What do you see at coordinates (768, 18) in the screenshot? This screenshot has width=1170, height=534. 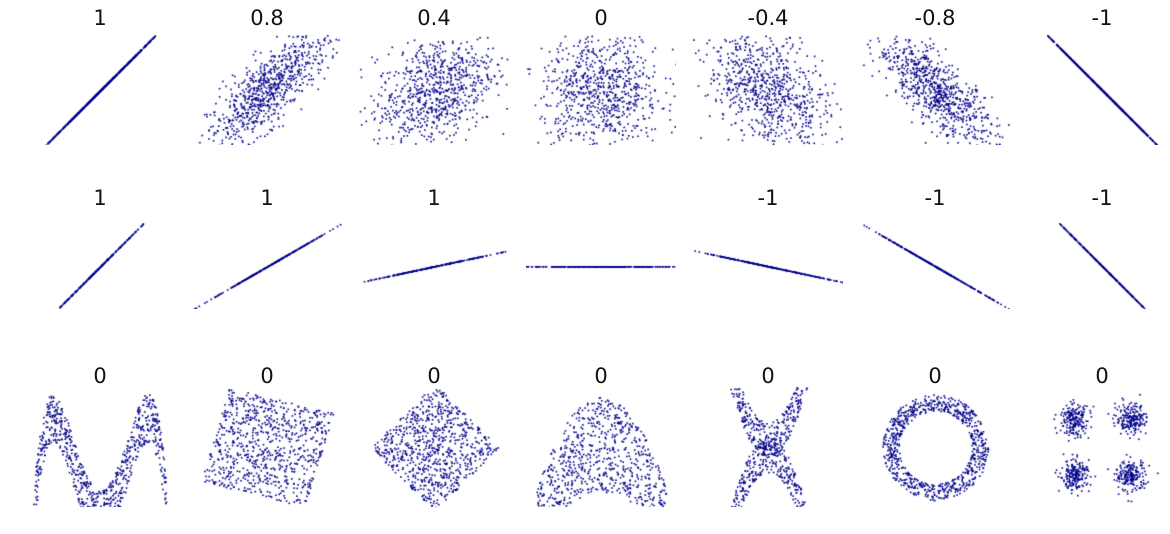 I see `correlation-value-label: -0.4` at bounding box center [768, 18].